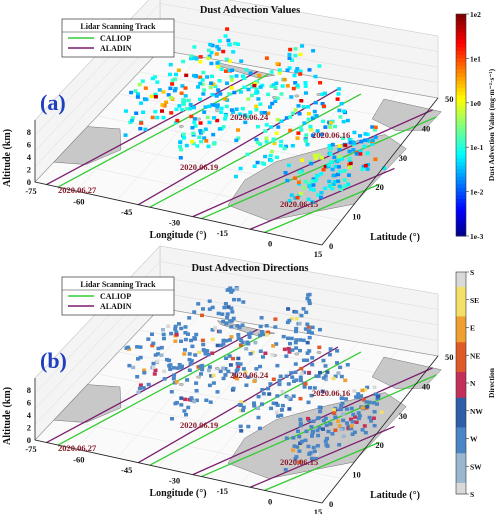 Image resolution: width=500 pixels, height=514 pixels. What do you see at coordinates (53, 360) in the screenshot?
I see `panel-label: (b)` at bounding box center [53, 360].